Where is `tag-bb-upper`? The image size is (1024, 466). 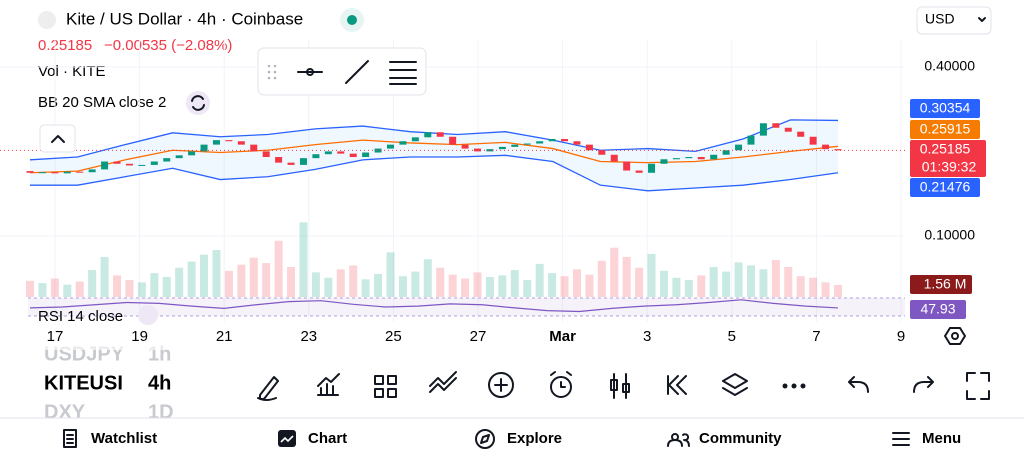
tag-bb-upper is located at coordinates (945, 108).